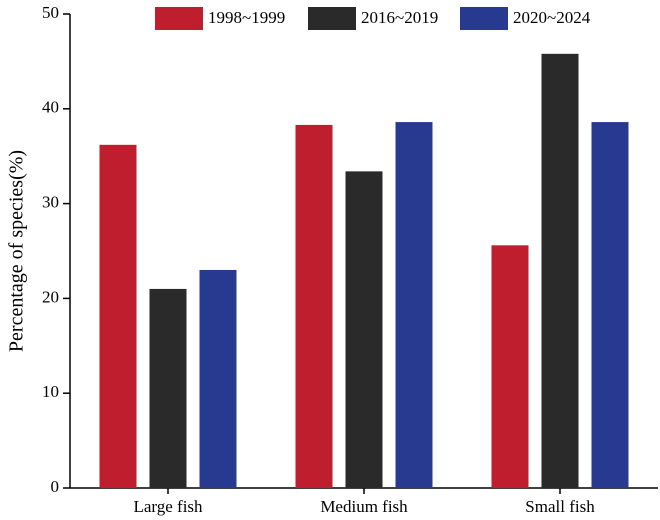 This screenshot has width=660, height=520. I want to click on legend-label: 2020~2024, so click(552, 17).